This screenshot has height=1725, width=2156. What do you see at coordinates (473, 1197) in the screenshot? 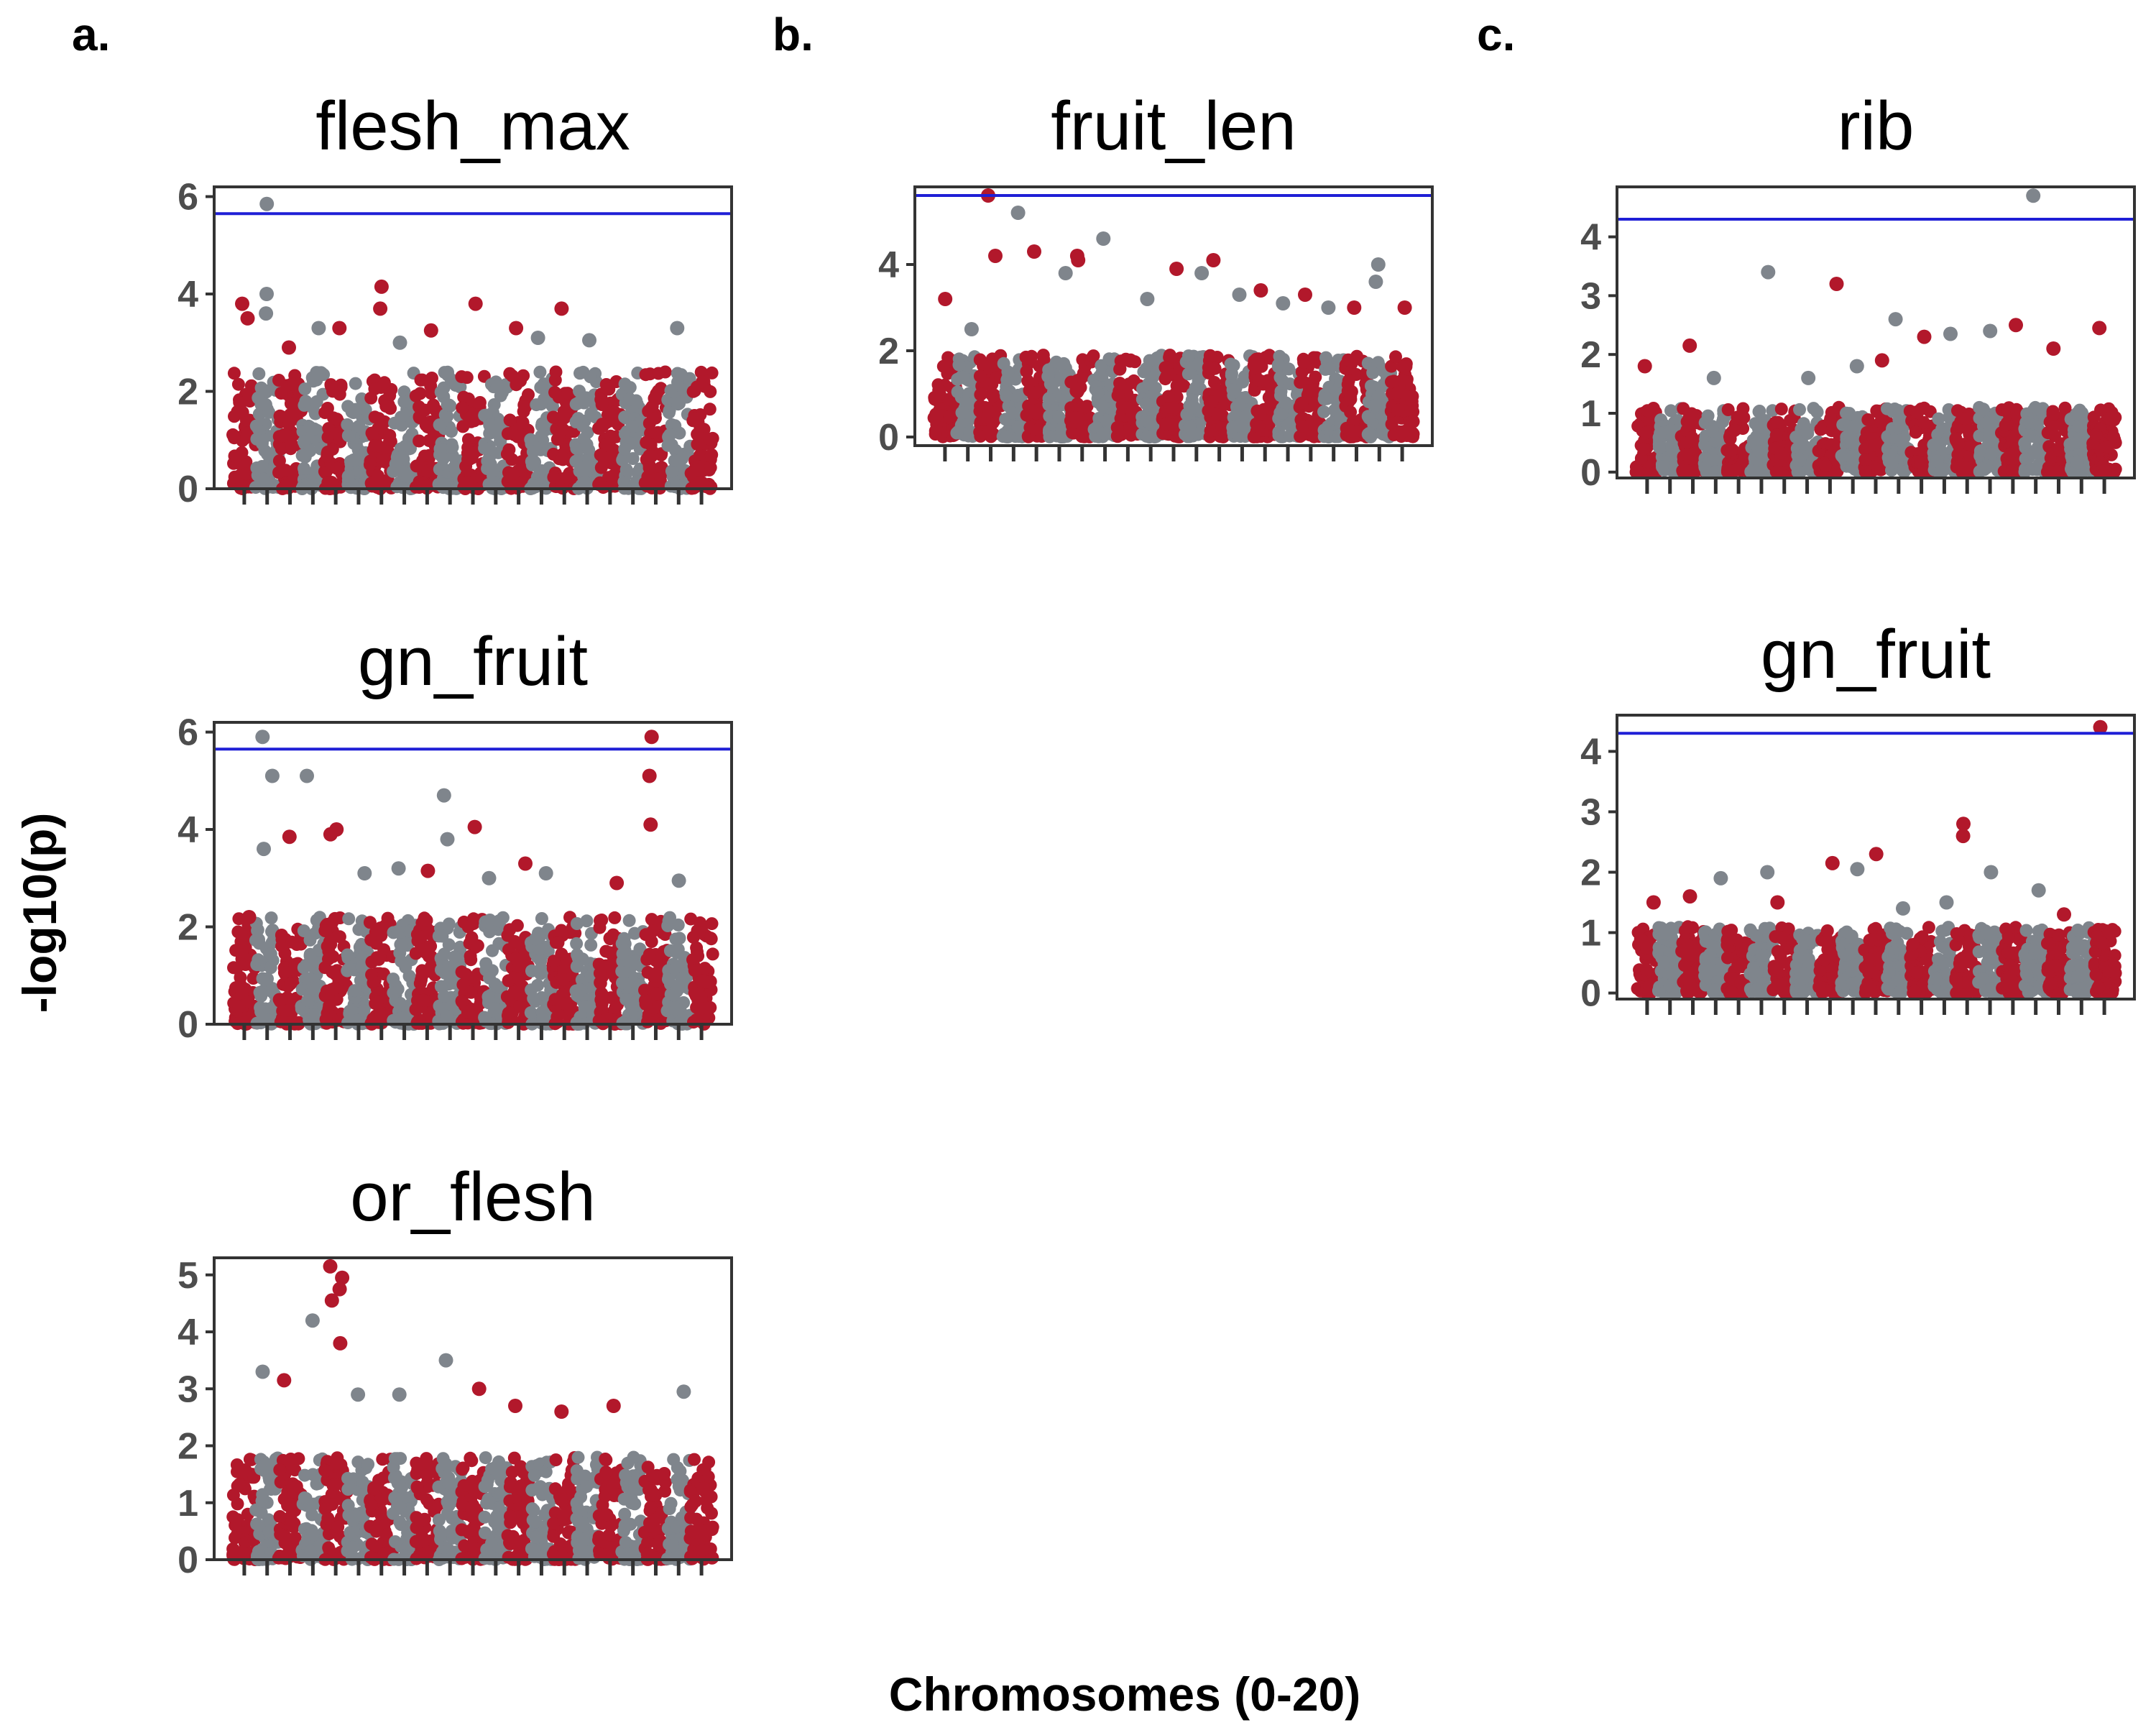
I see `panel-title: or_flesh` at bounding box center [473, 1197].